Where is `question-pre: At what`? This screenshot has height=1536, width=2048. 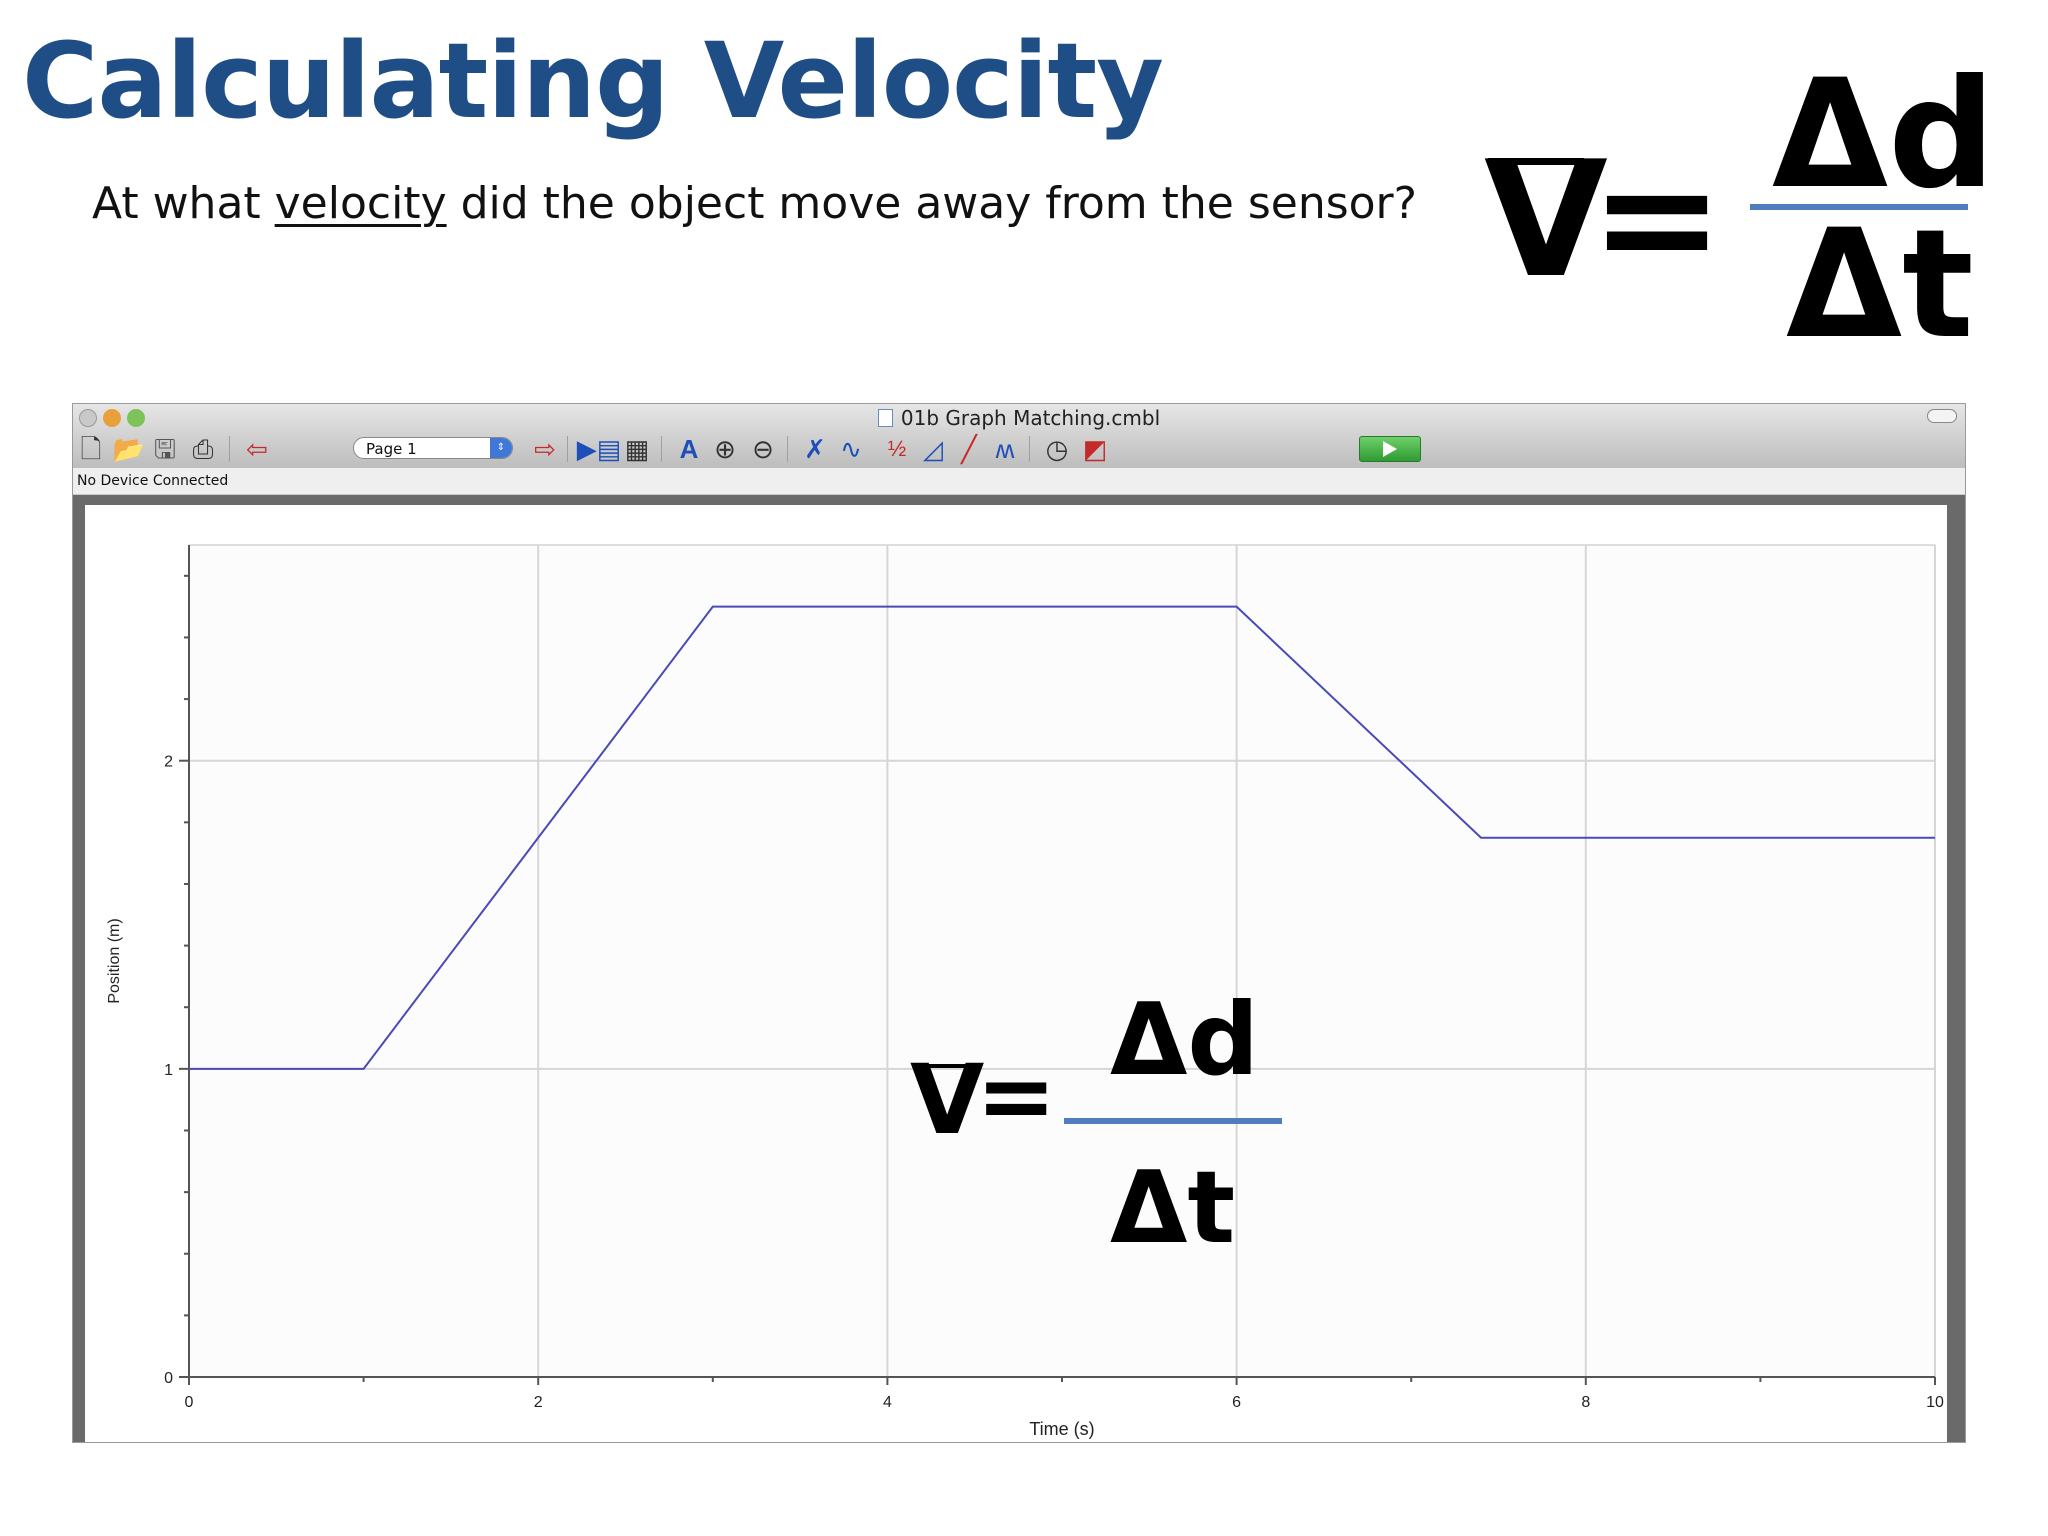 question-pre: At what is located at coordinates (183, 203).